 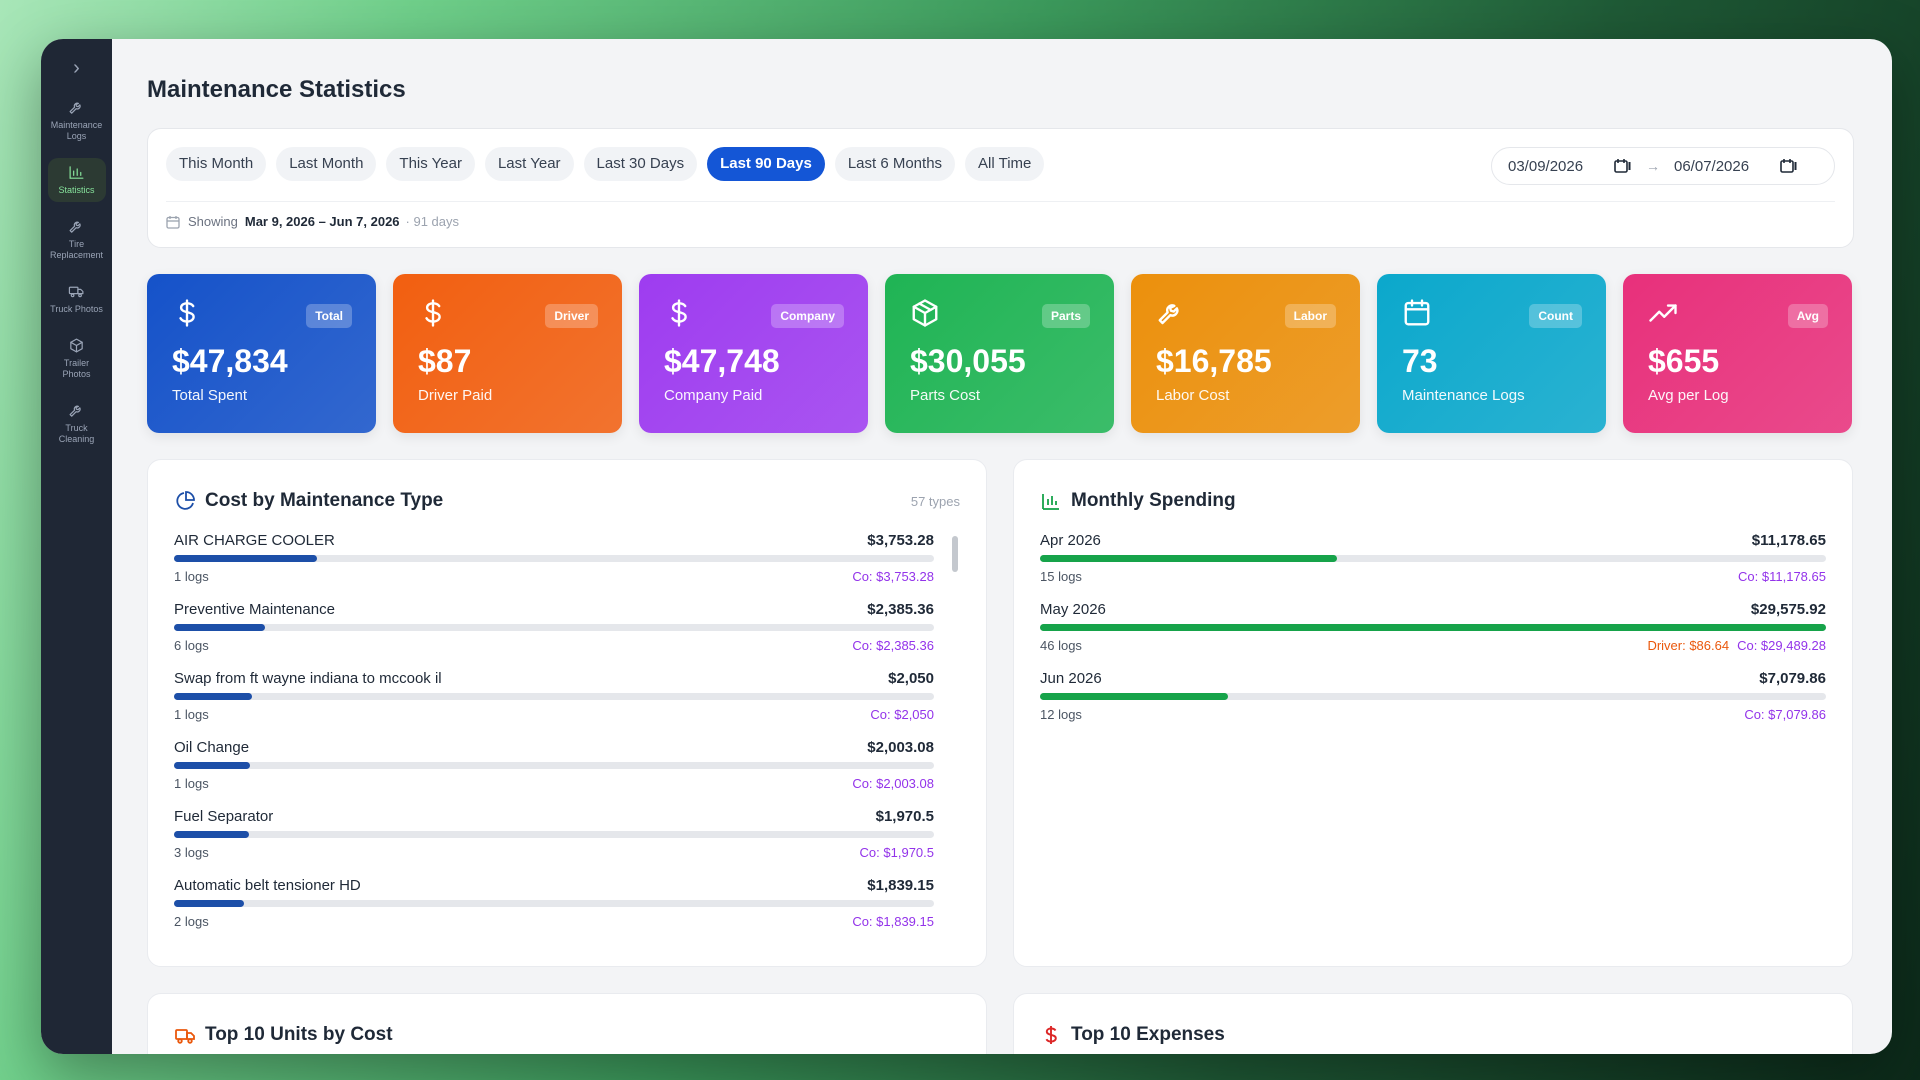 What do you see at coordinates (1684, 361) in the screenshot?
I see `kpi-value: $655` at bounding box center [1684, 361].